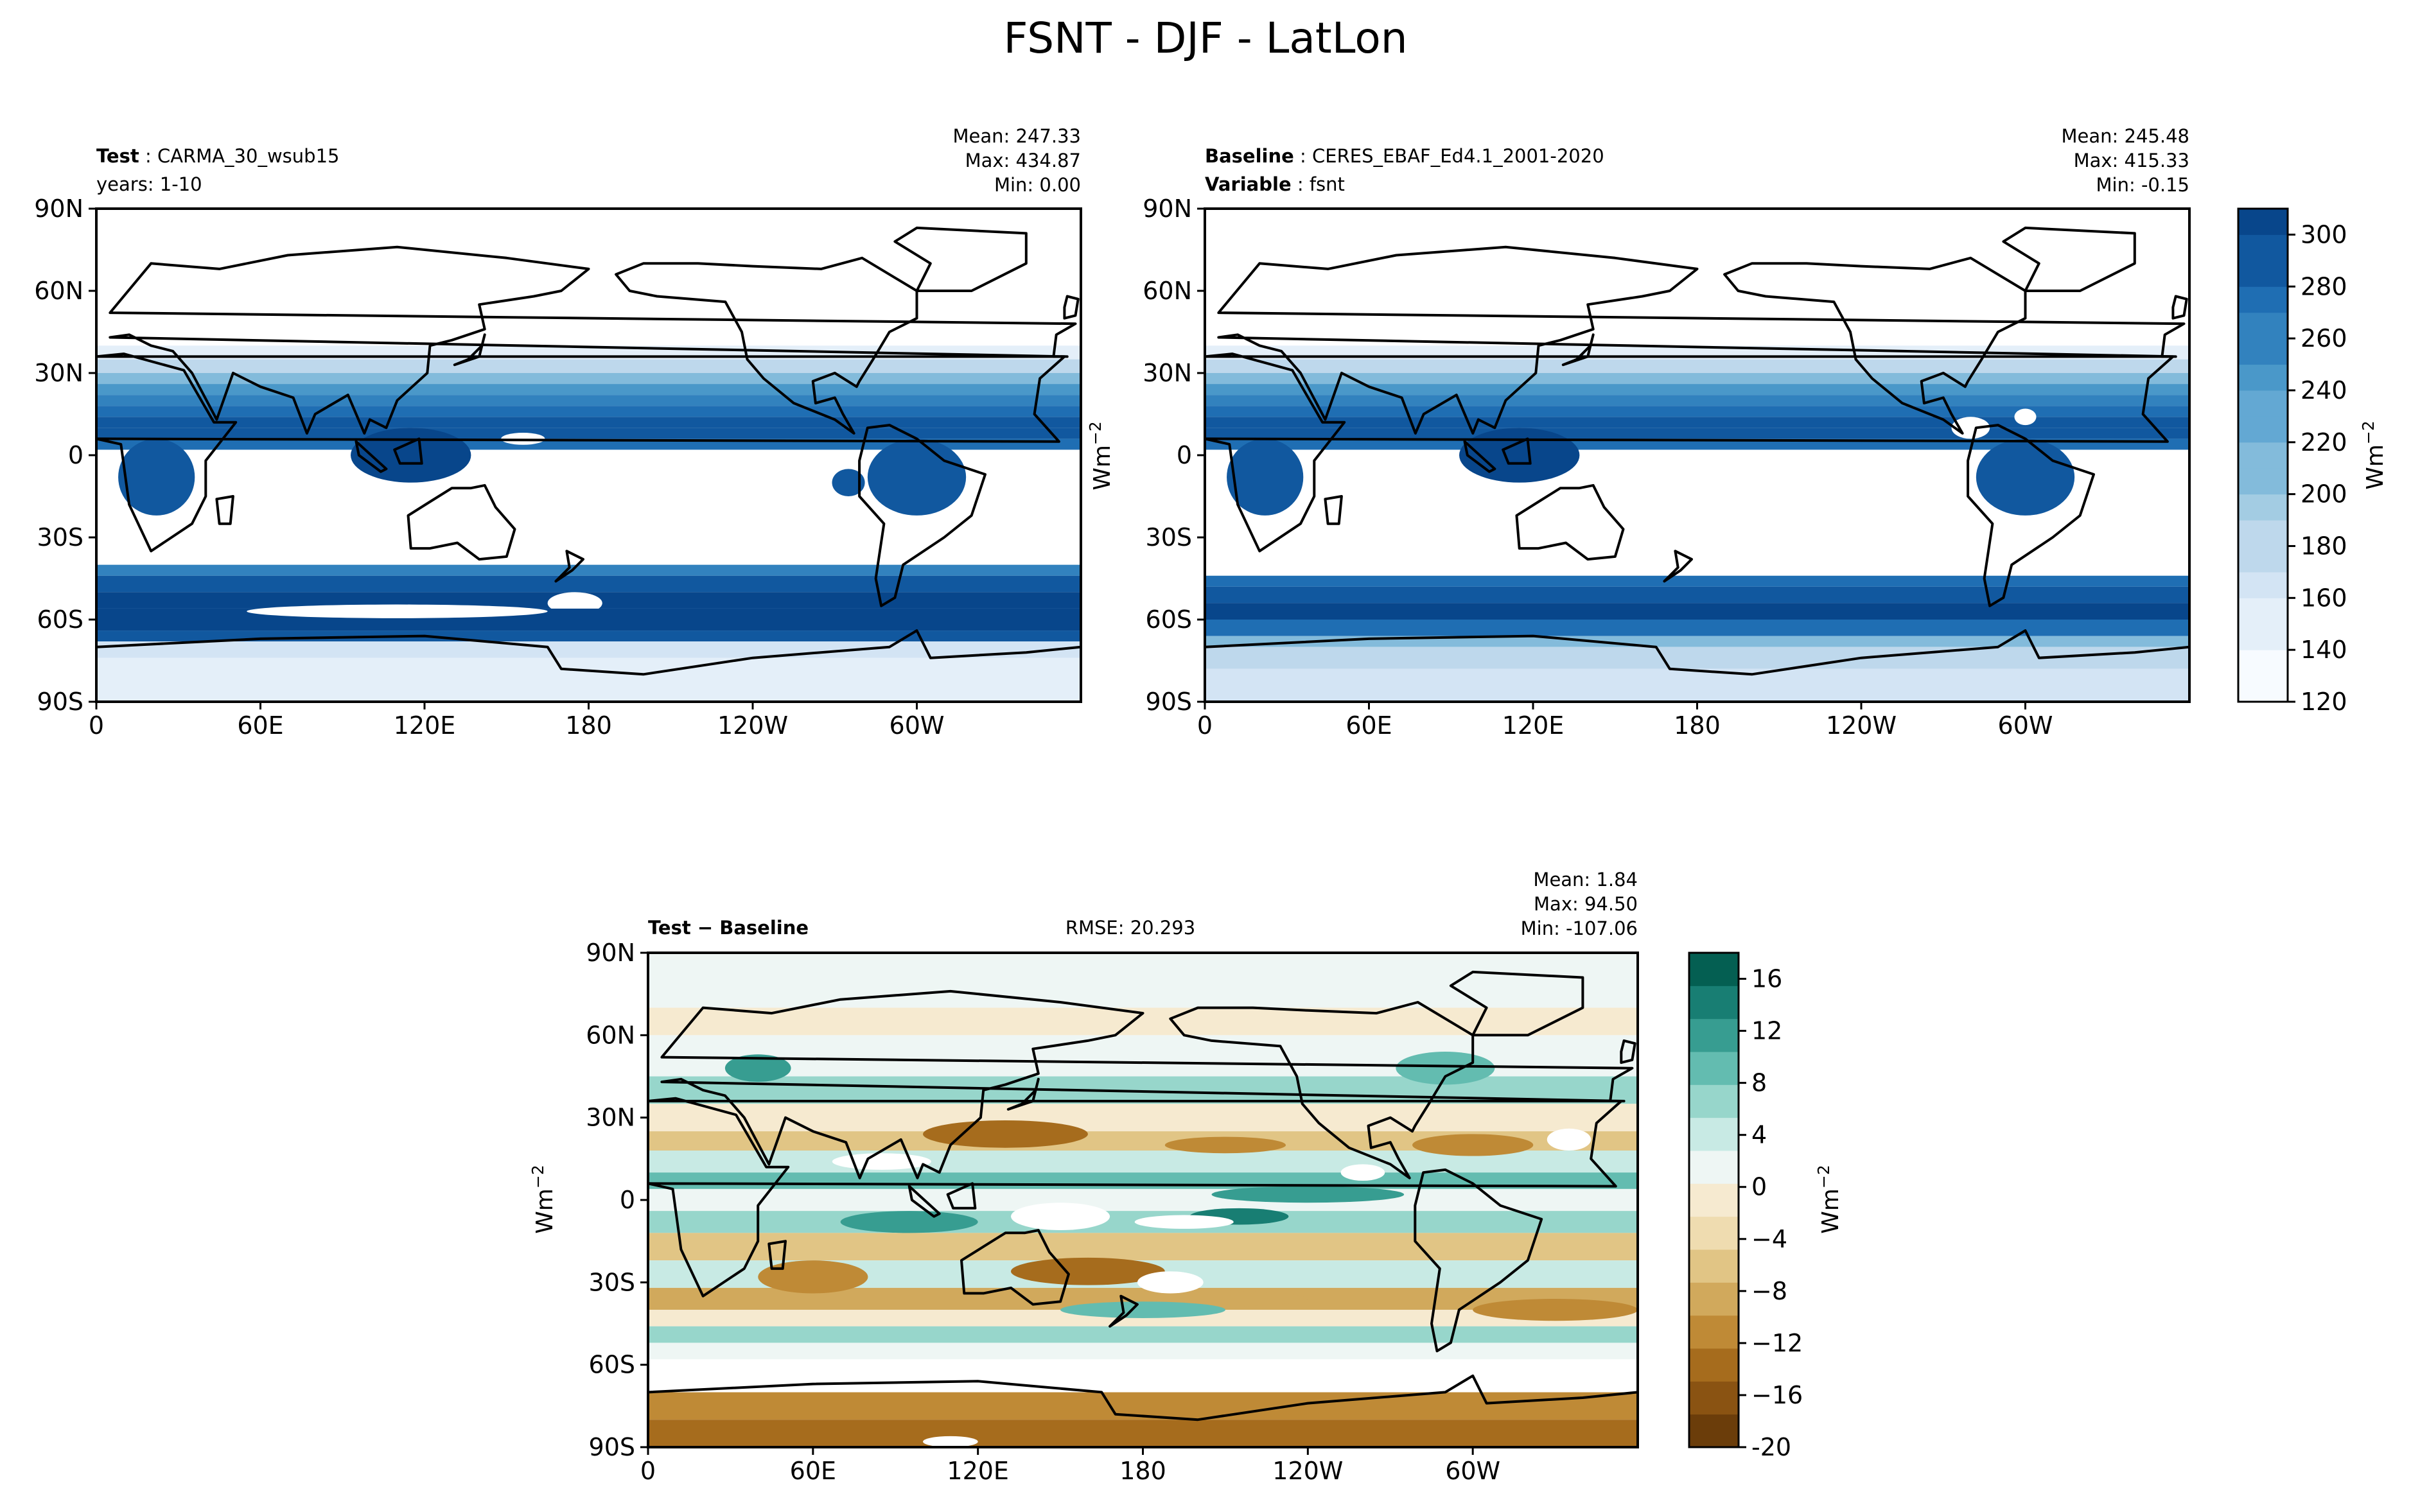 Image resolution: width=2411 pixels, height=1512 pixels. I want to click on baseline-variable-line: Variable : fsnt, so click(1275, 184).